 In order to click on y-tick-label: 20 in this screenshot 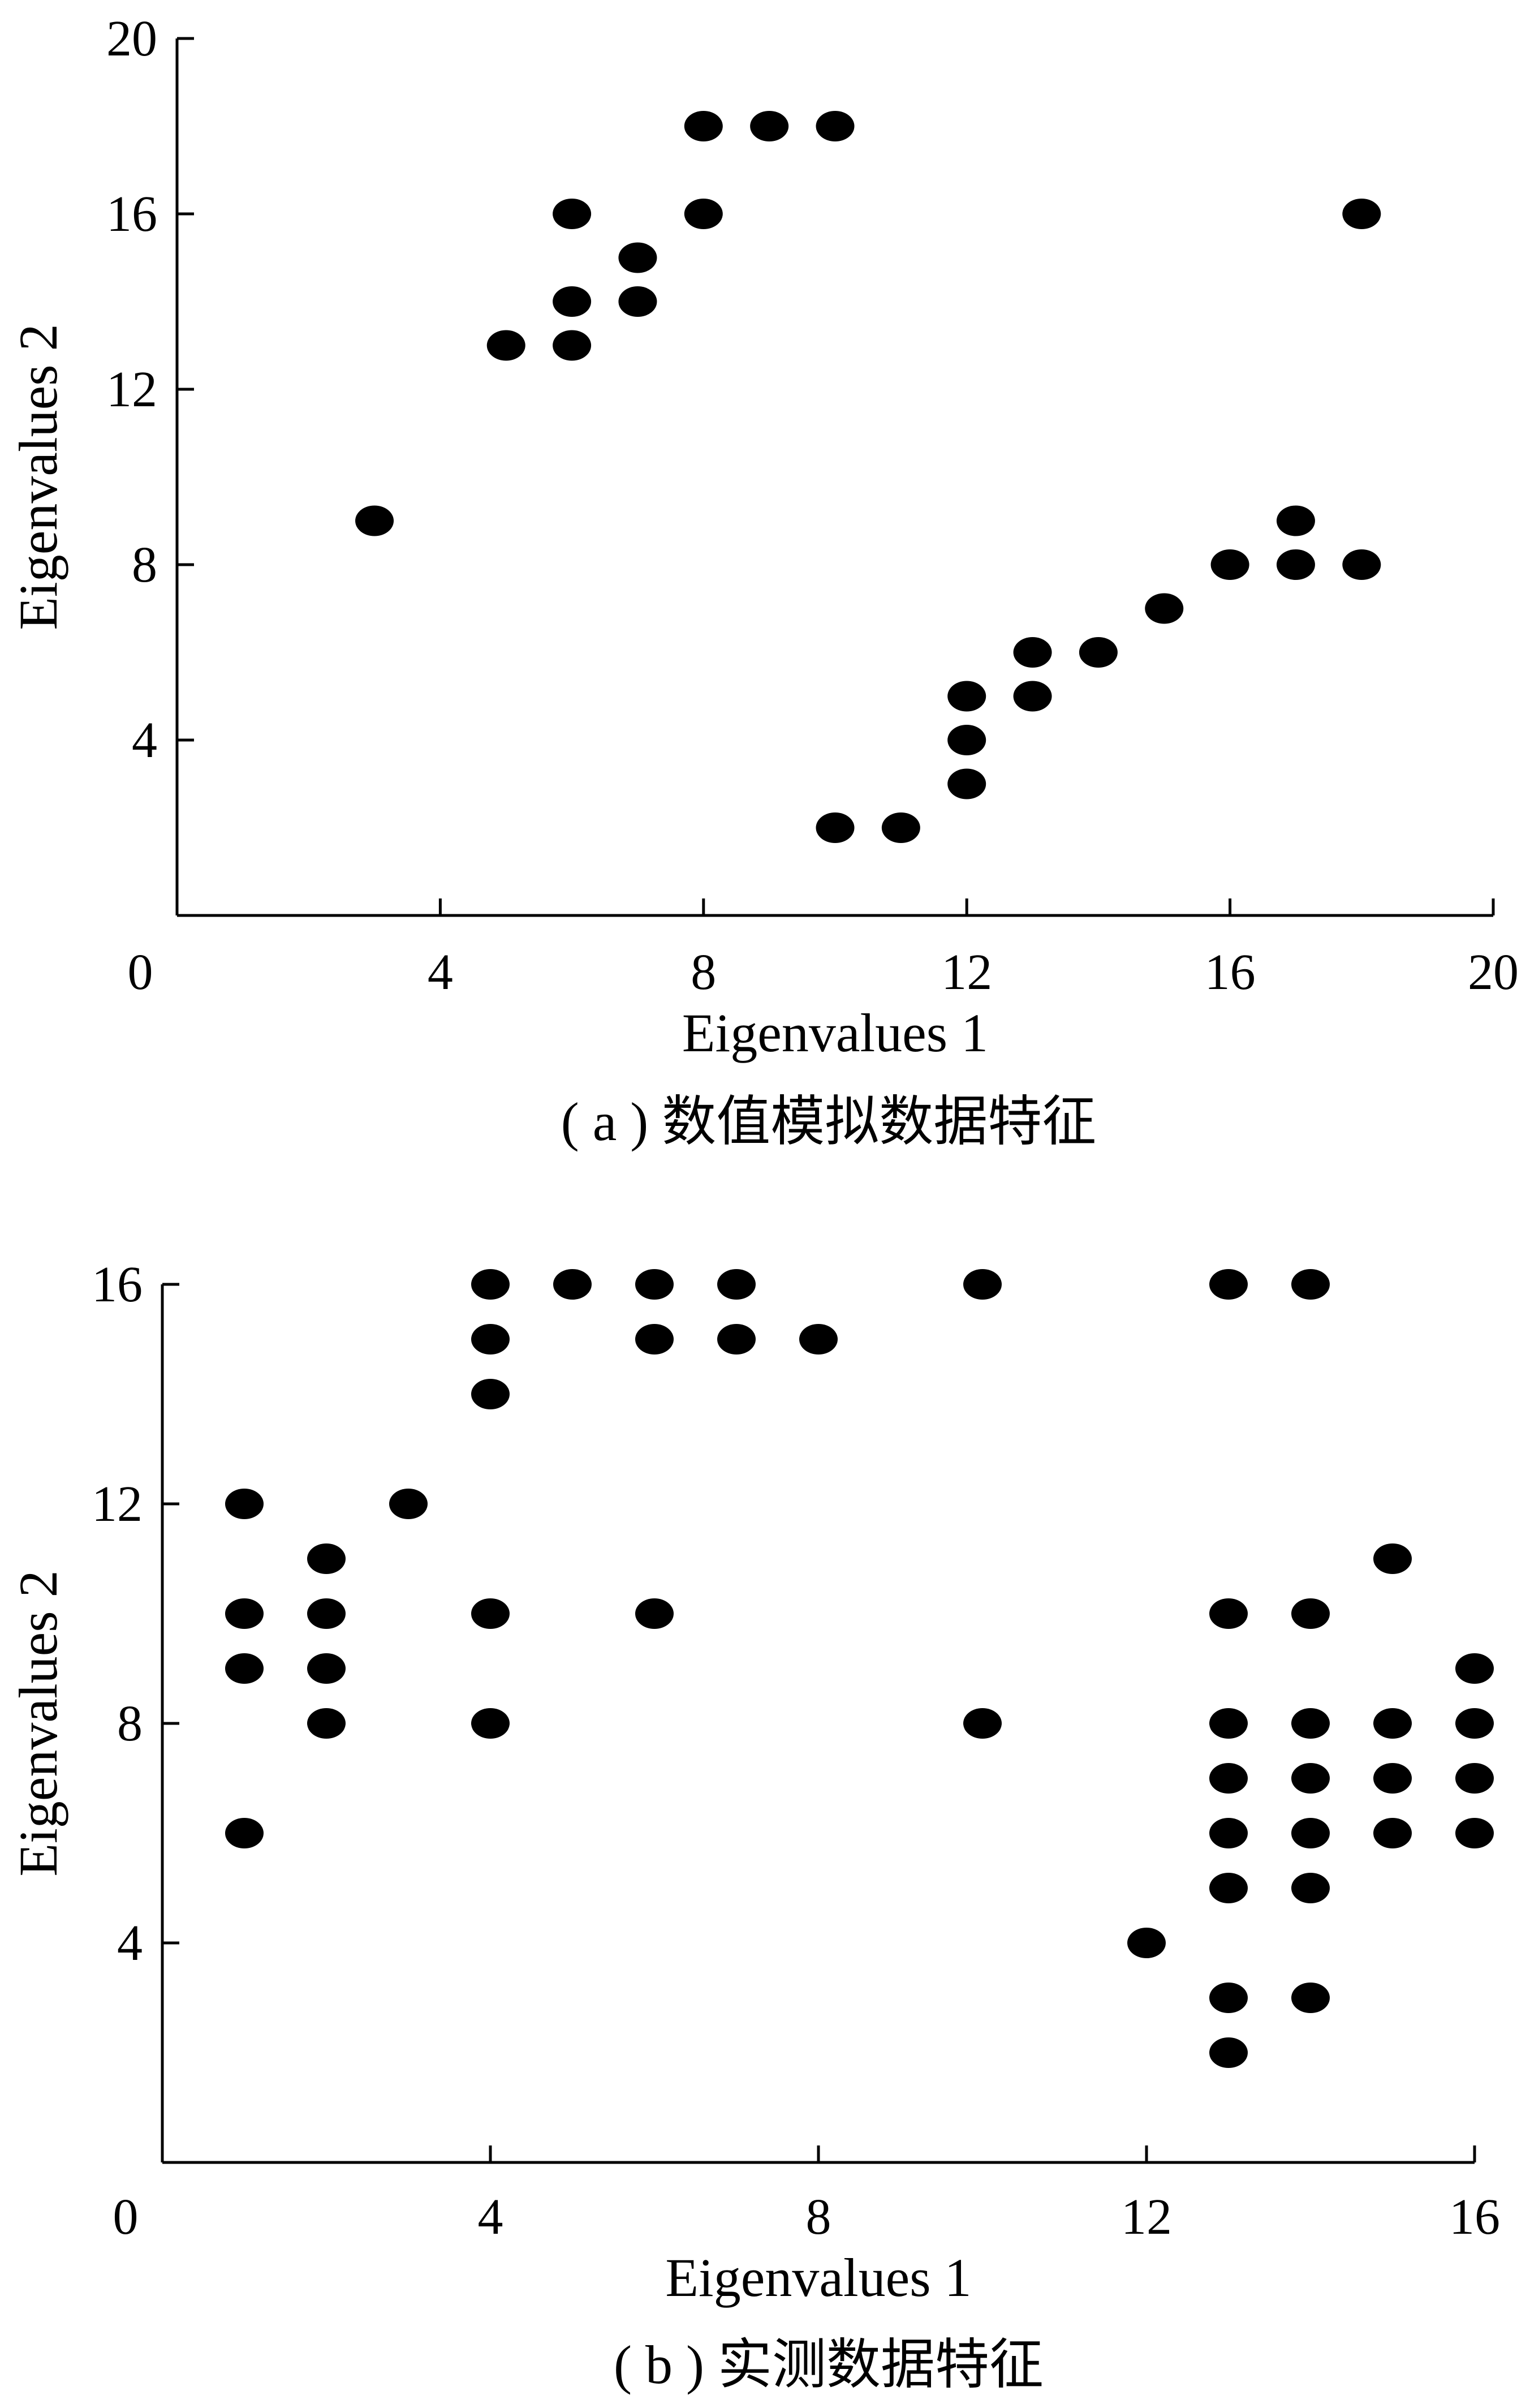, I will do `click(131, 39)`.